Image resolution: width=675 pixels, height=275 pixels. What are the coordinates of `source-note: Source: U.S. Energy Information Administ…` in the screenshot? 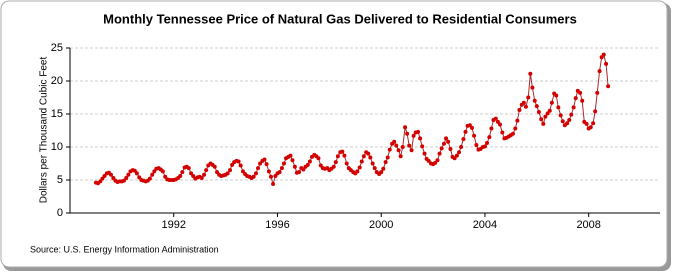 It's located at (124, 249).